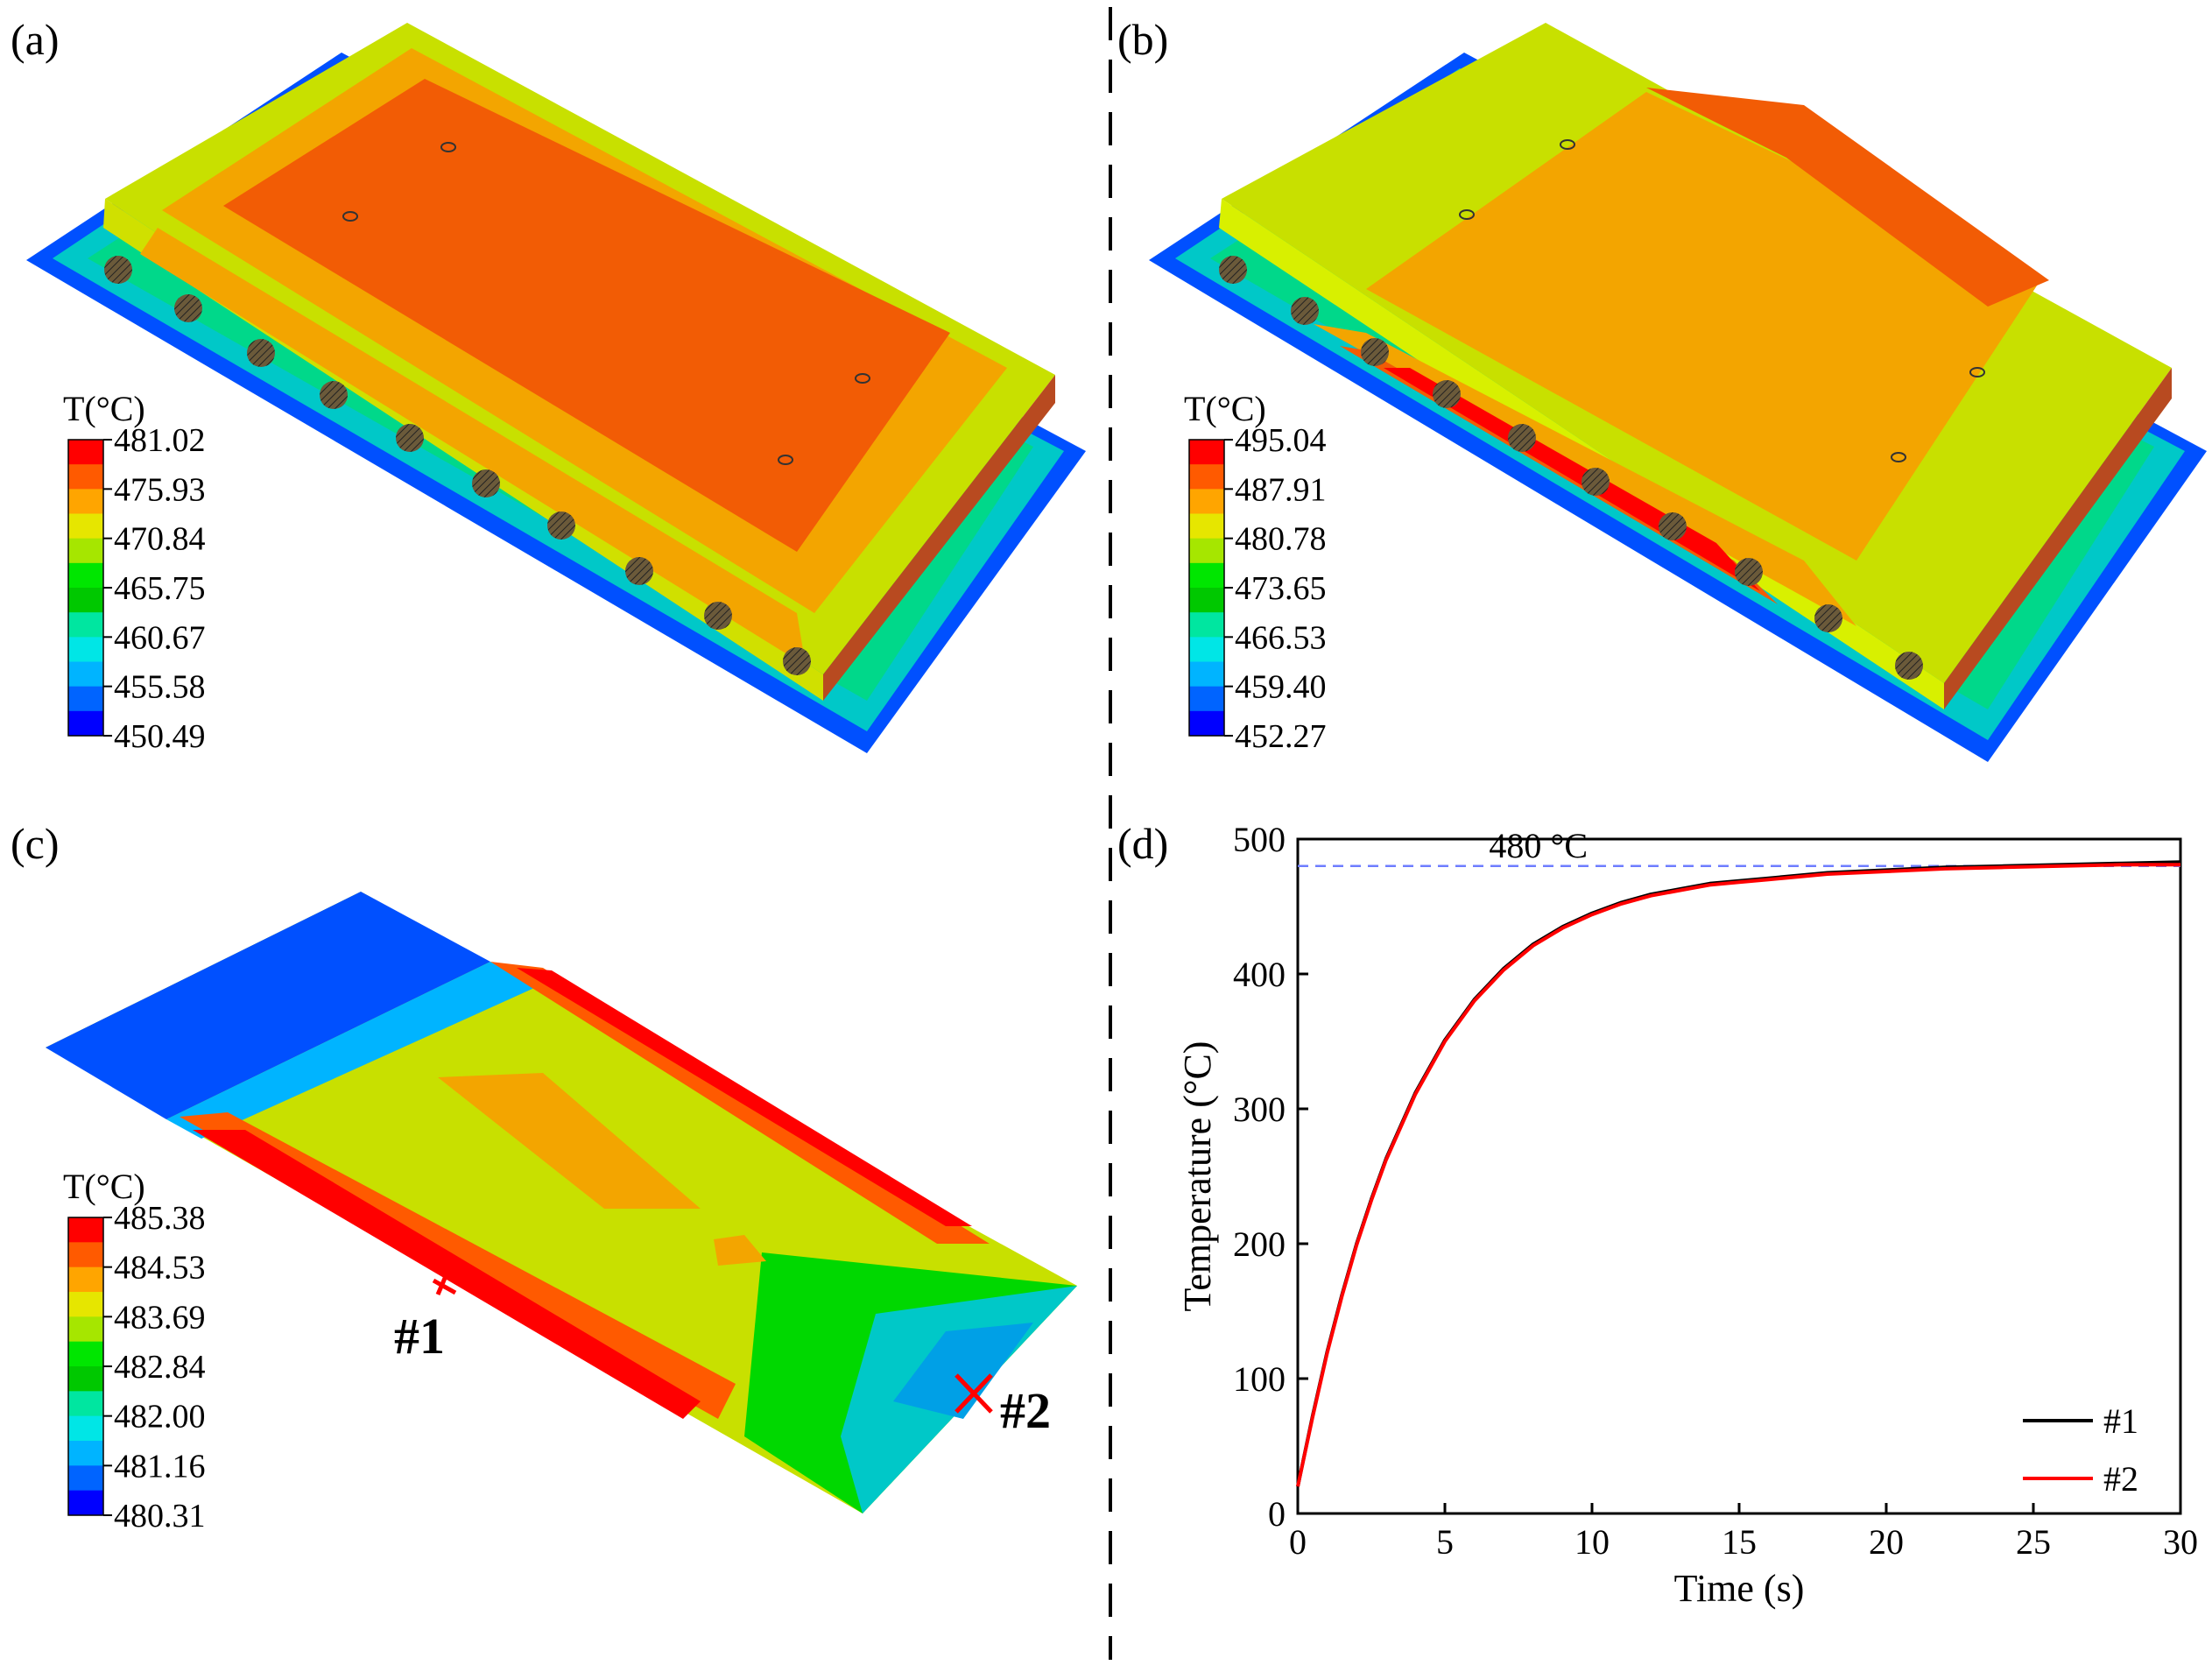  I want to click on colorbar-tick-label: 459.40, so click(1281, 687).